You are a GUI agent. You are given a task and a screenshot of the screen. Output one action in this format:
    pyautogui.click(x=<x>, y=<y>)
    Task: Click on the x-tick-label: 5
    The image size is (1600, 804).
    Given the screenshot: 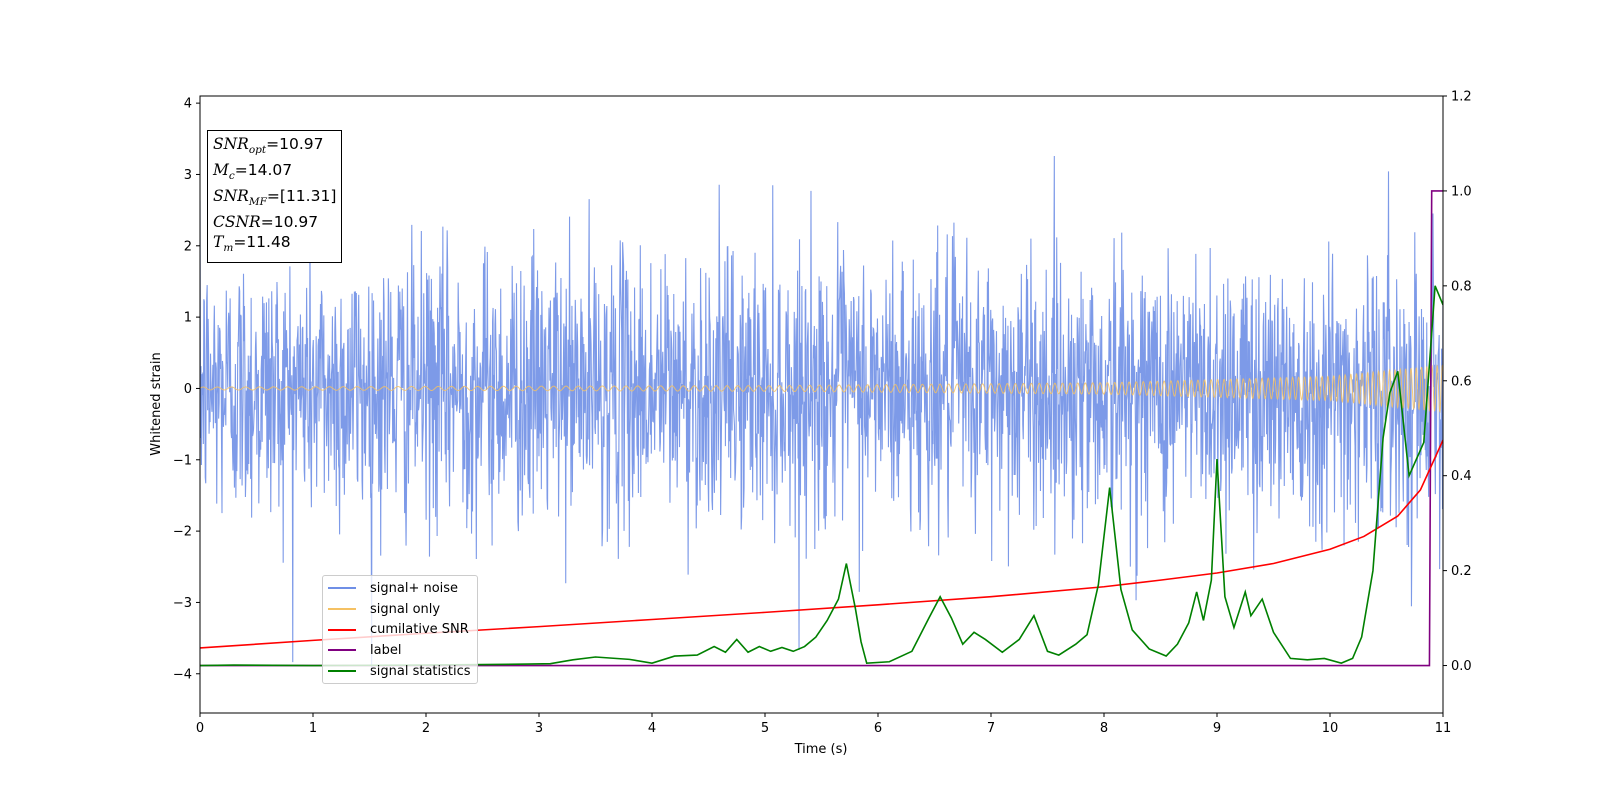 What is the action you would take?
    pyautogui.click(x=765, y=728)
    